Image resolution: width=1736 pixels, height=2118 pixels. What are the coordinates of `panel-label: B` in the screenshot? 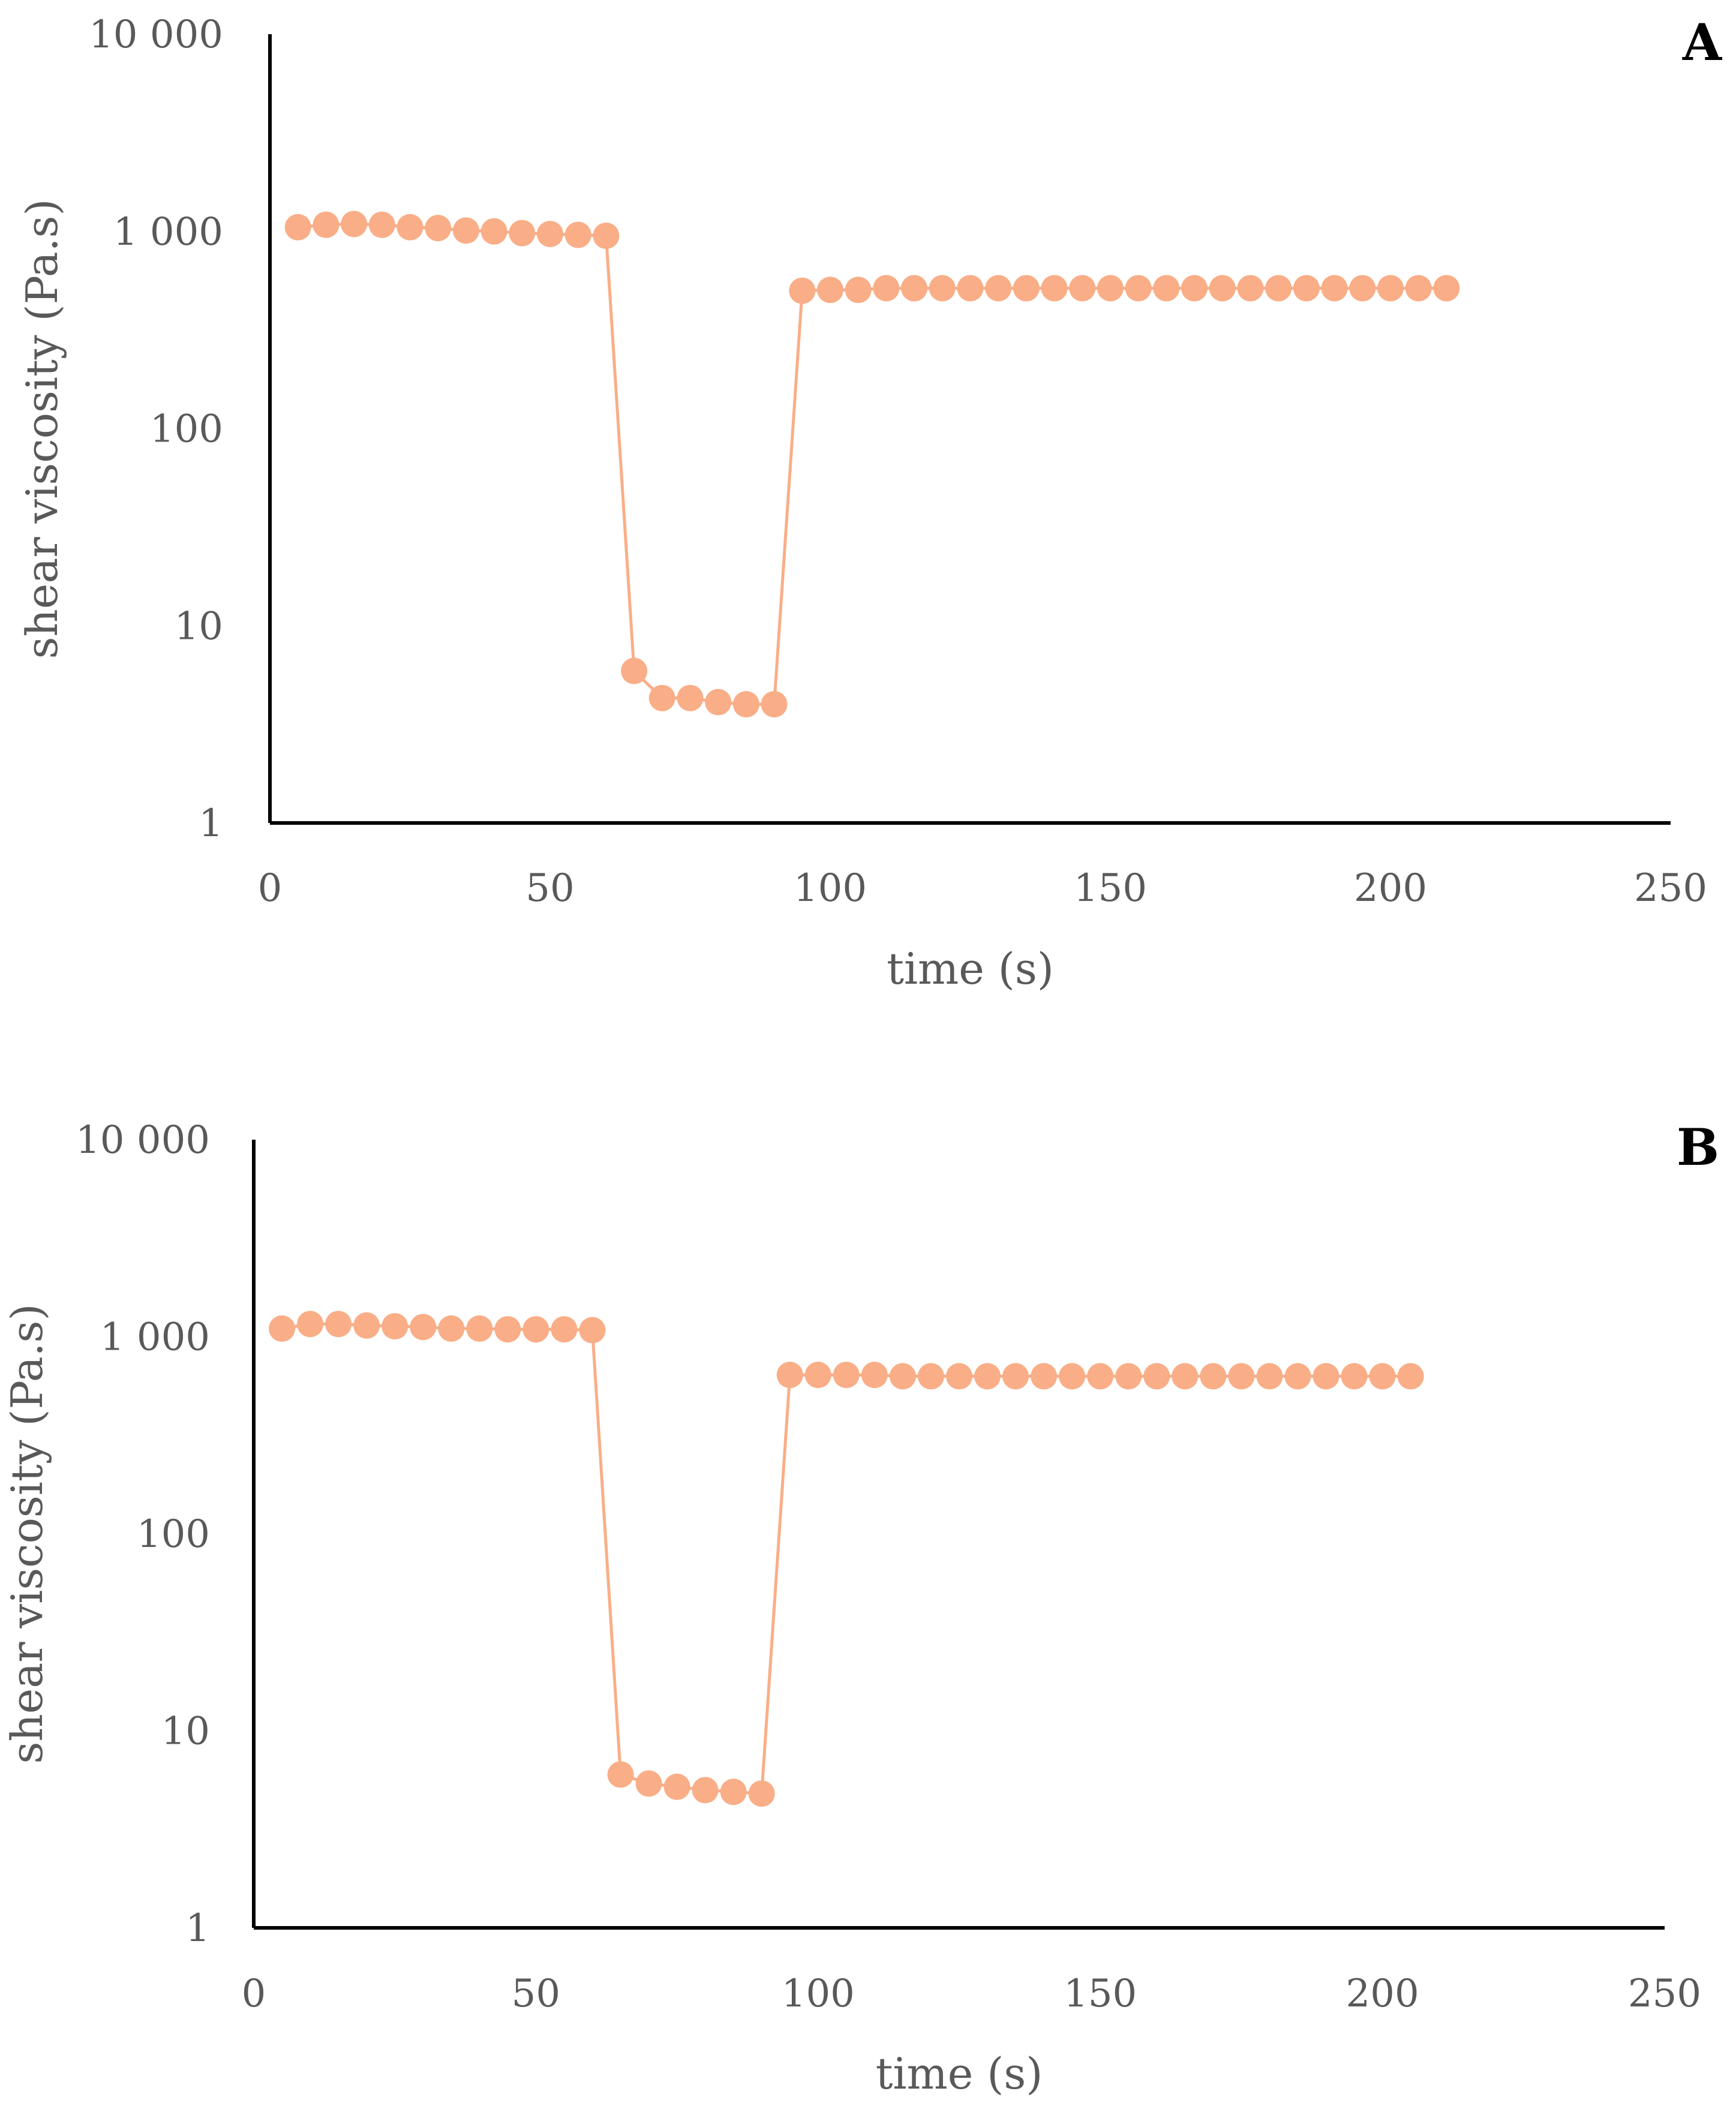 It's located at (1698, 1147).